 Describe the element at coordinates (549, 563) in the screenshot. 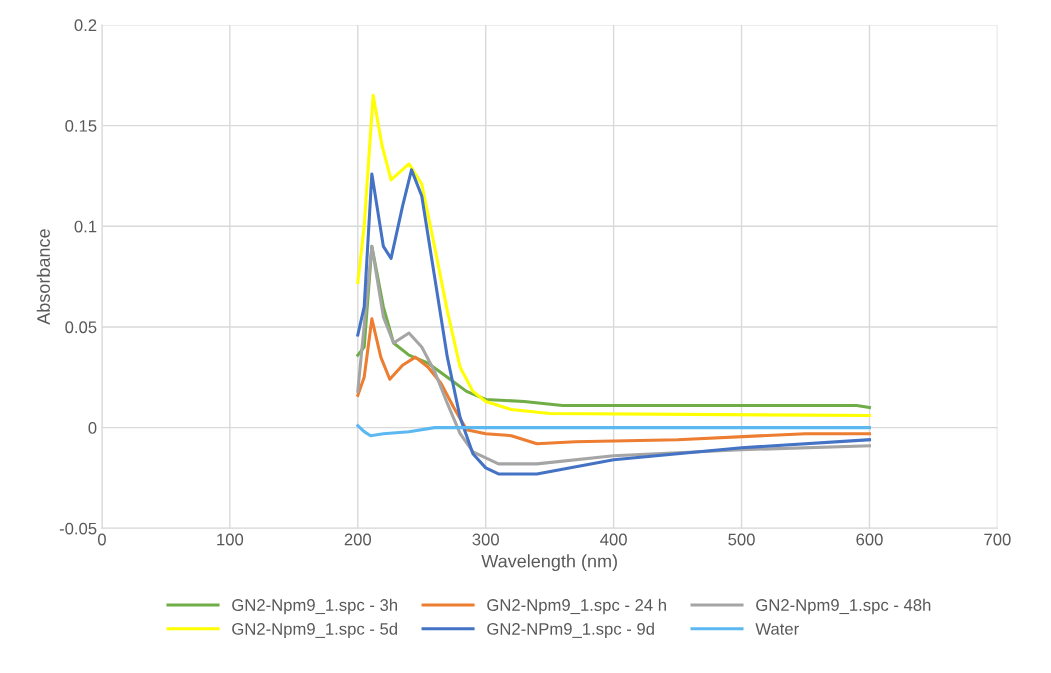

I see `x-axis-title: Wavelength (nm)` at that location.